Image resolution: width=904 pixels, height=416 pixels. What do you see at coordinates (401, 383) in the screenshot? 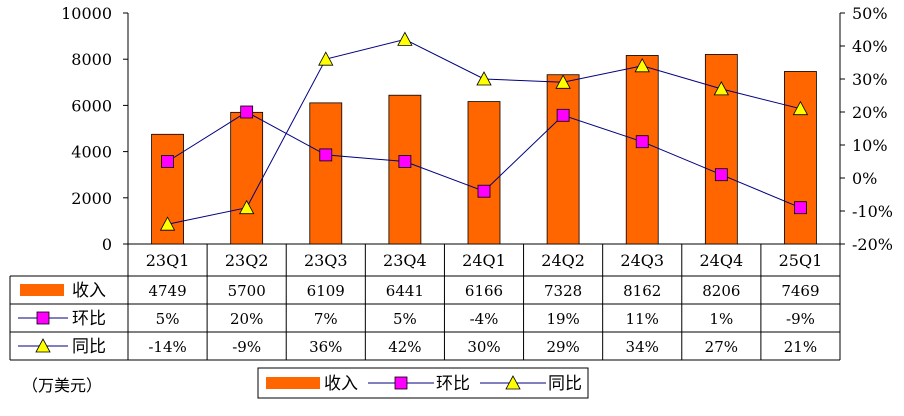
I see `legend-marker-qoq` at bounding box center [401, 383].